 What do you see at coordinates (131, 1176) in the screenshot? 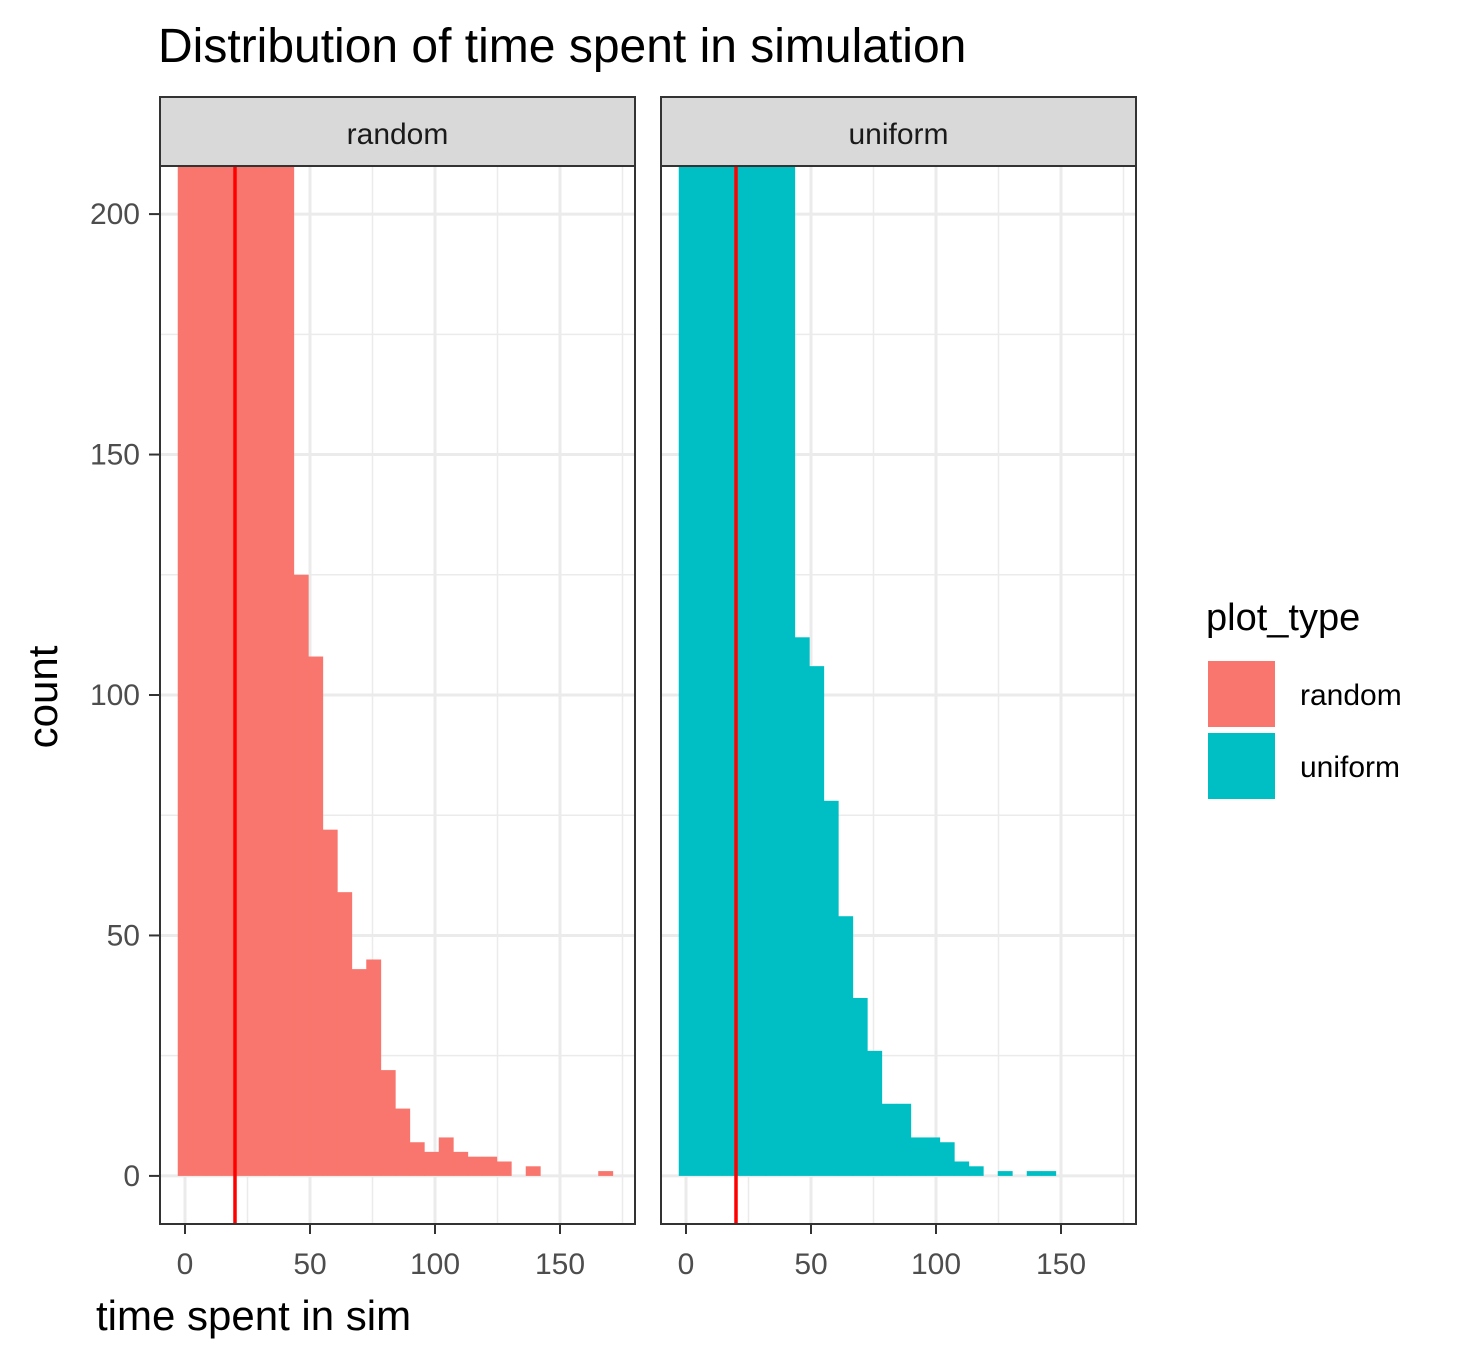
I see `y-tick-label: 0` at bounding box center [131, 1176].